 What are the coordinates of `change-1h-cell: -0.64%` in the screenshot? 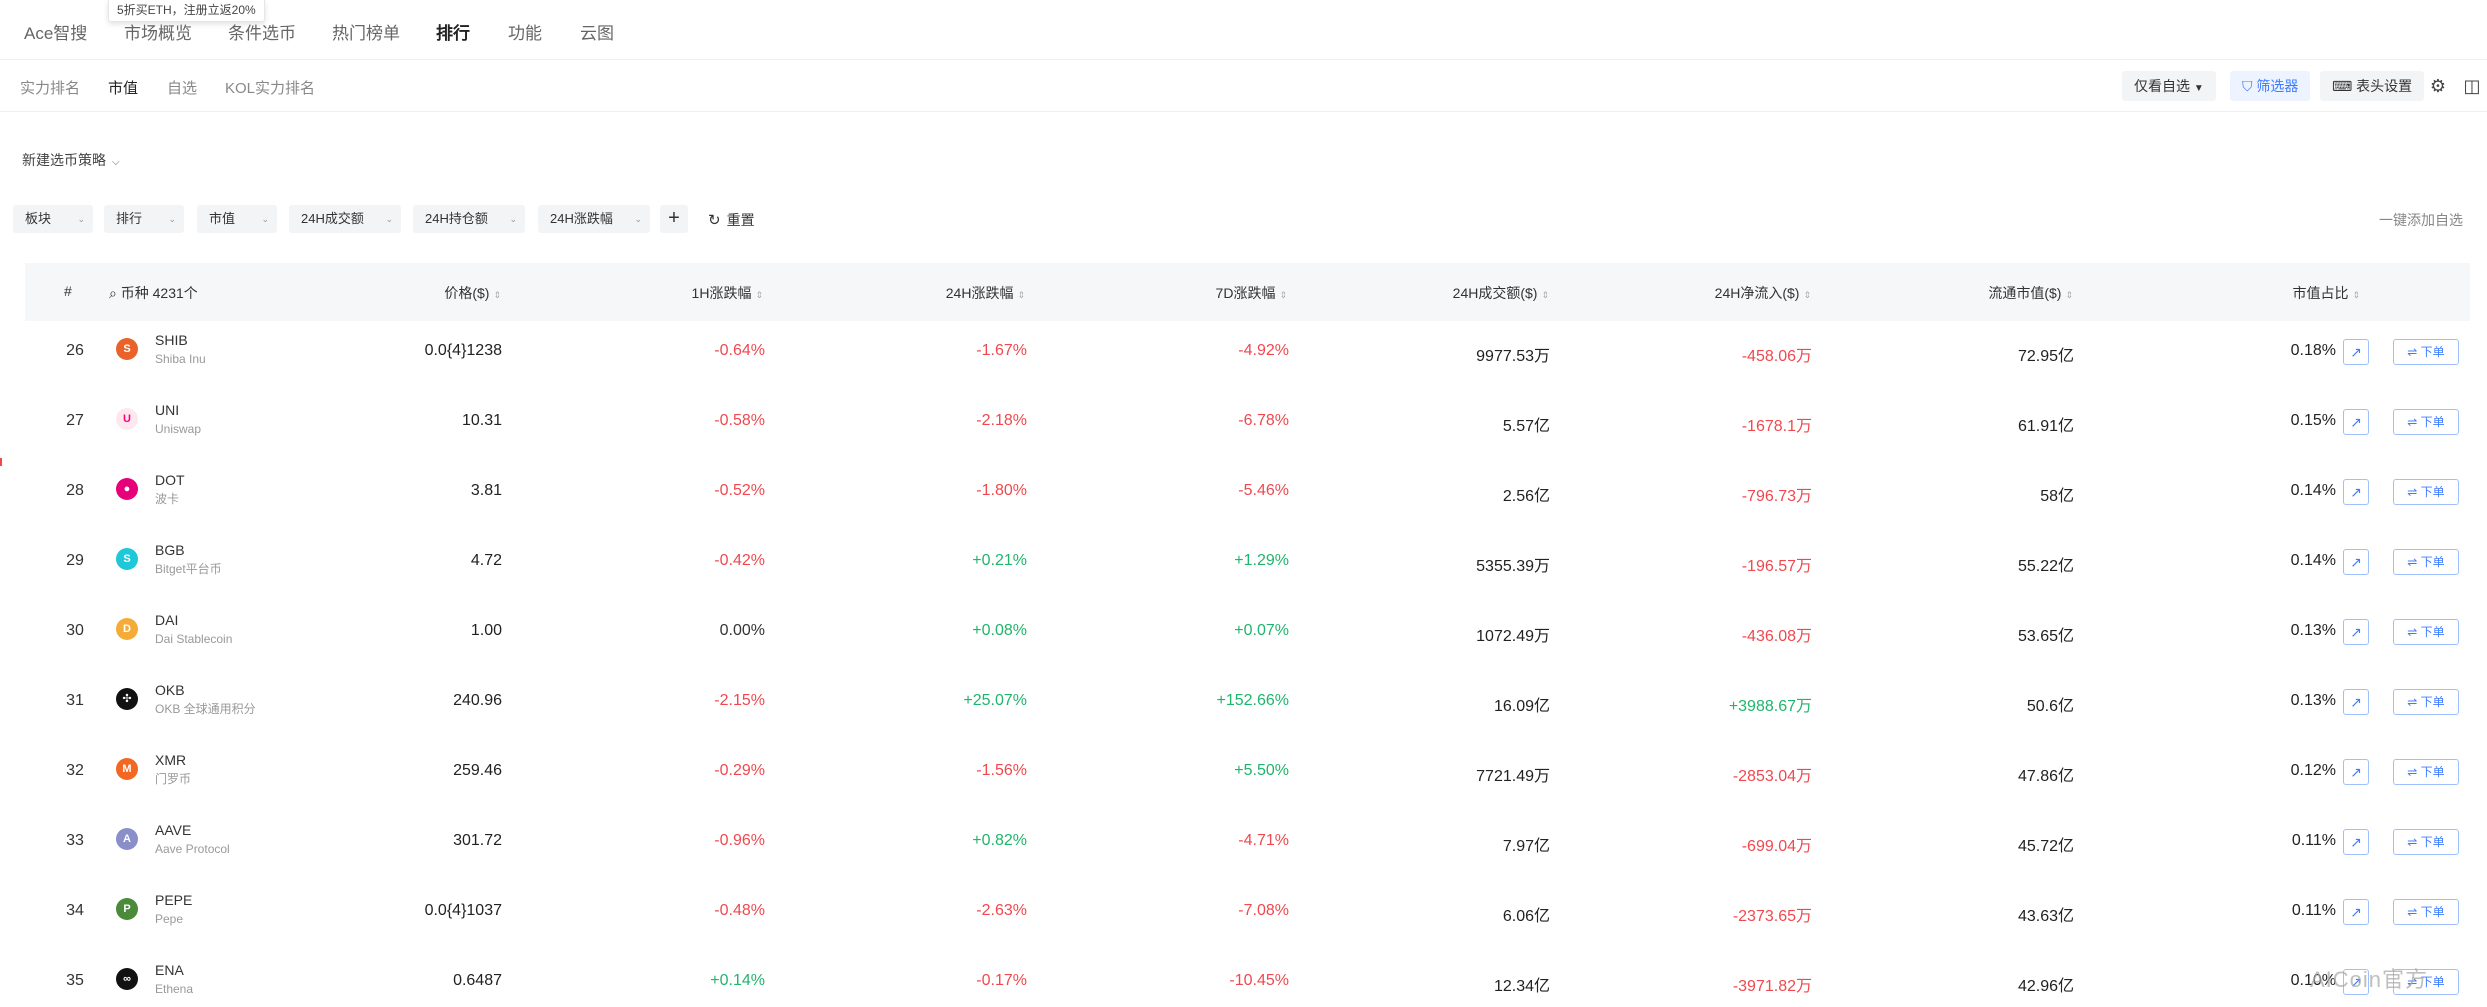 It's located at (739, 350).